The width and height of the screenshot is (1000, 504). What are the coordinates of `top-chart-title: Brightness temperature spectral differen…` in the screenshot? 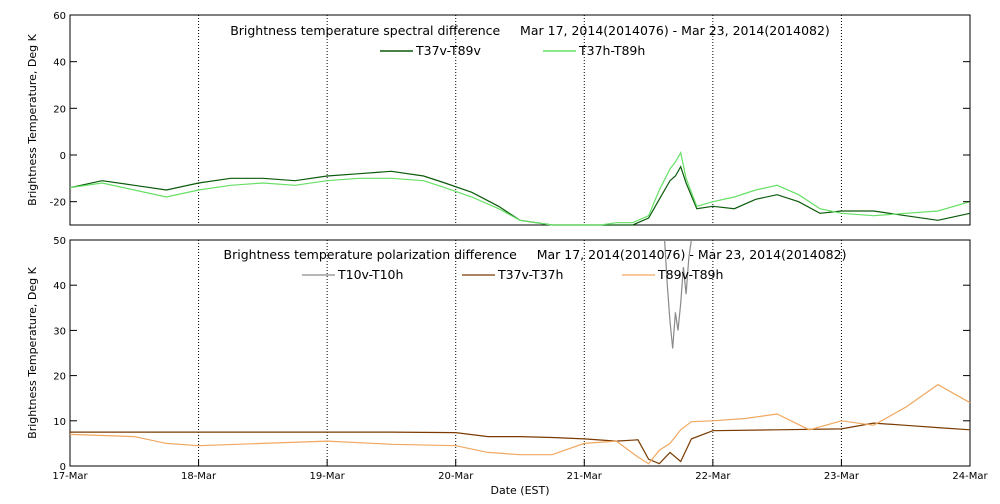 It's located at (530, 30).